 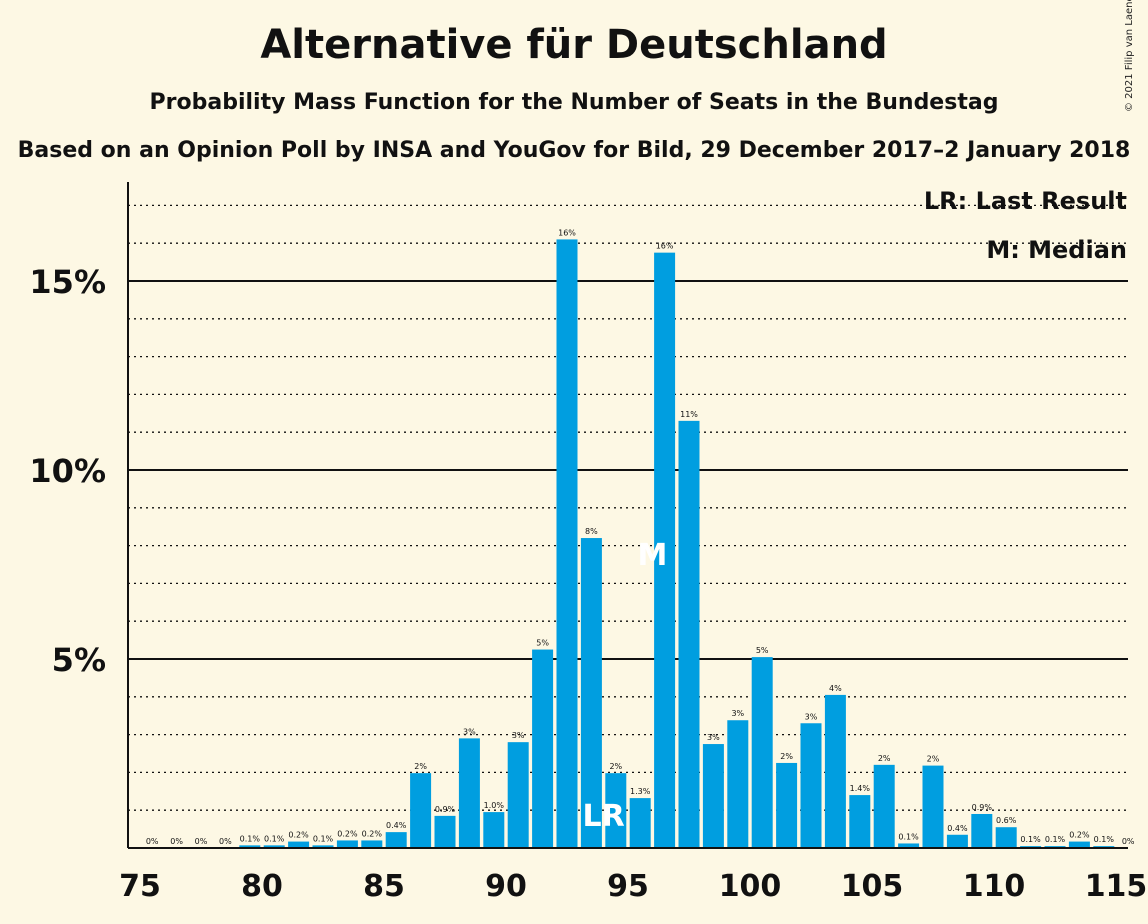 I want to click on bar-value-label: 0.6%, so click(x=1006, y=820).